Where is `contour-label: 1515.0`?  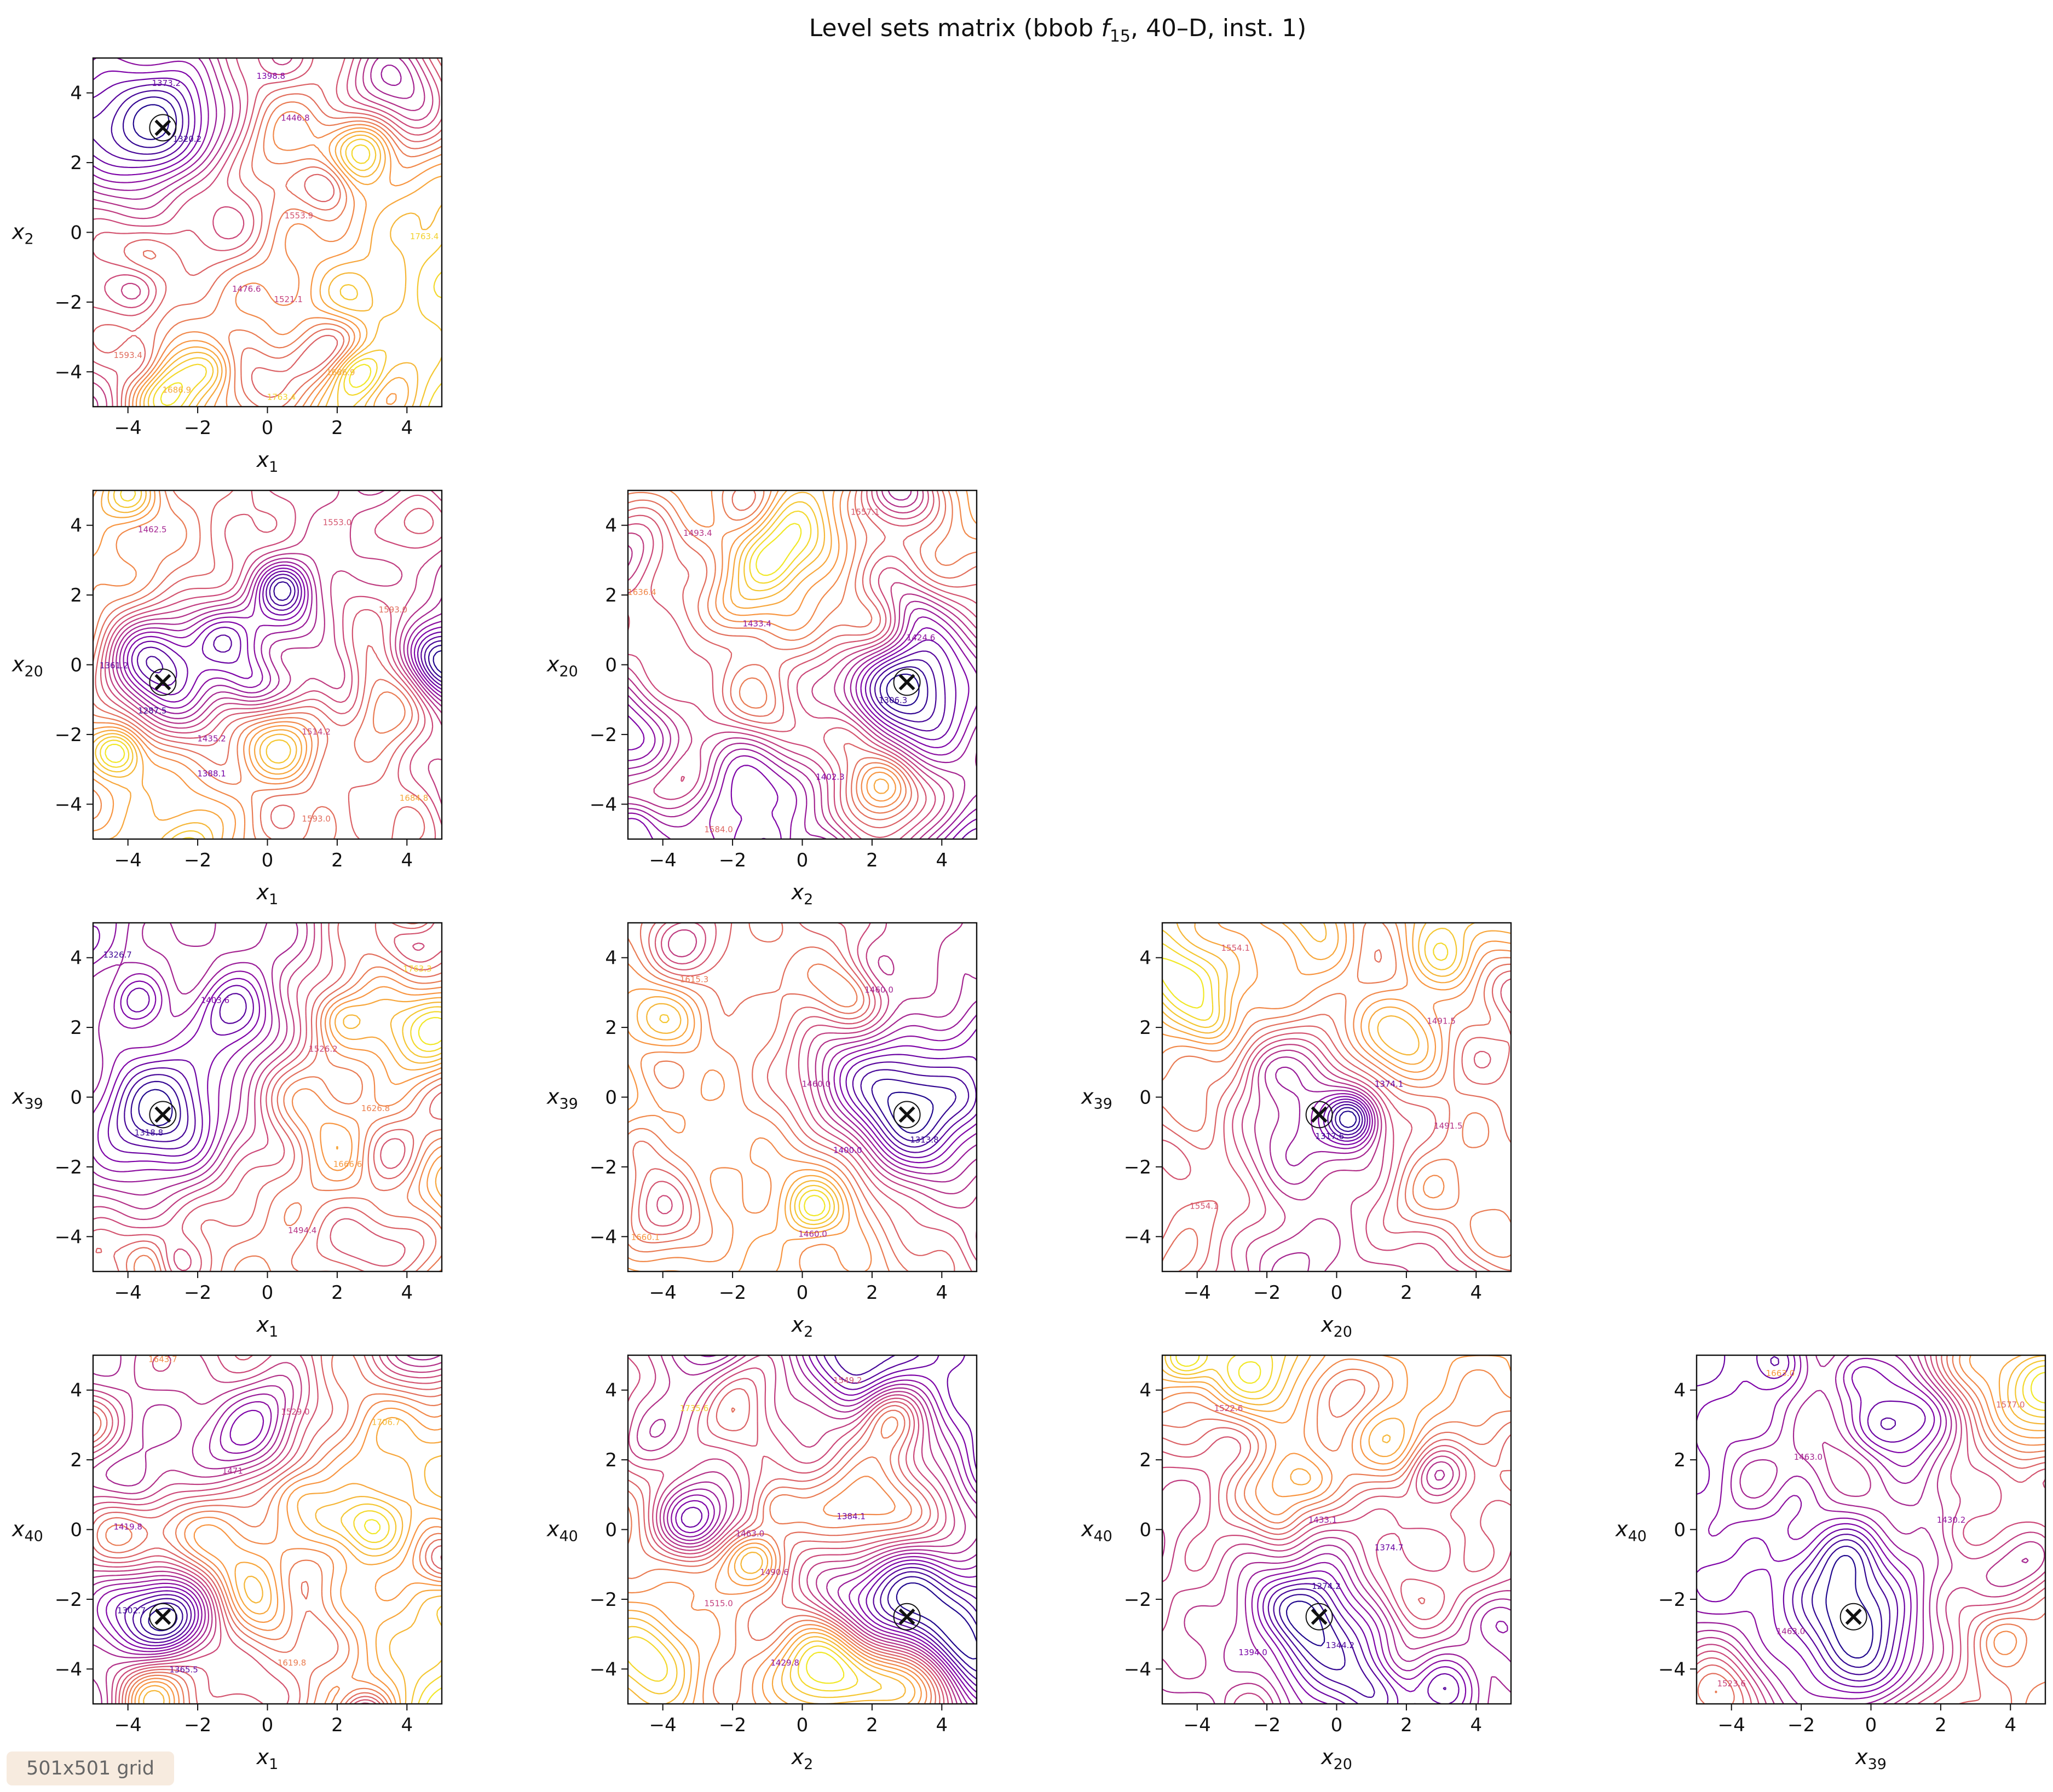
contour-label: 1515.0 is located at coordinates (718, 1604).